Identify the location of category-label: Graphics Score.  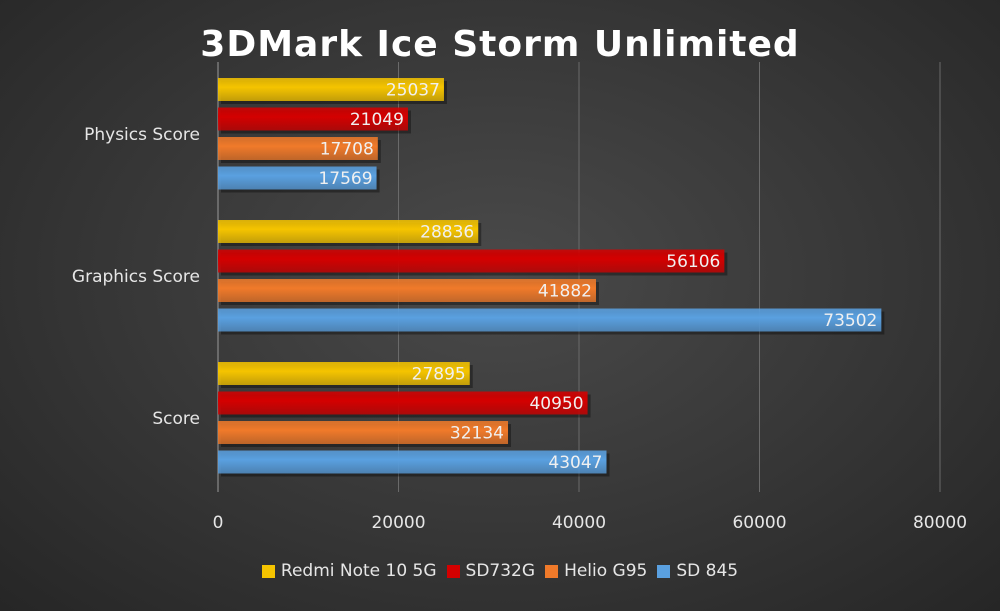
(136, 277).